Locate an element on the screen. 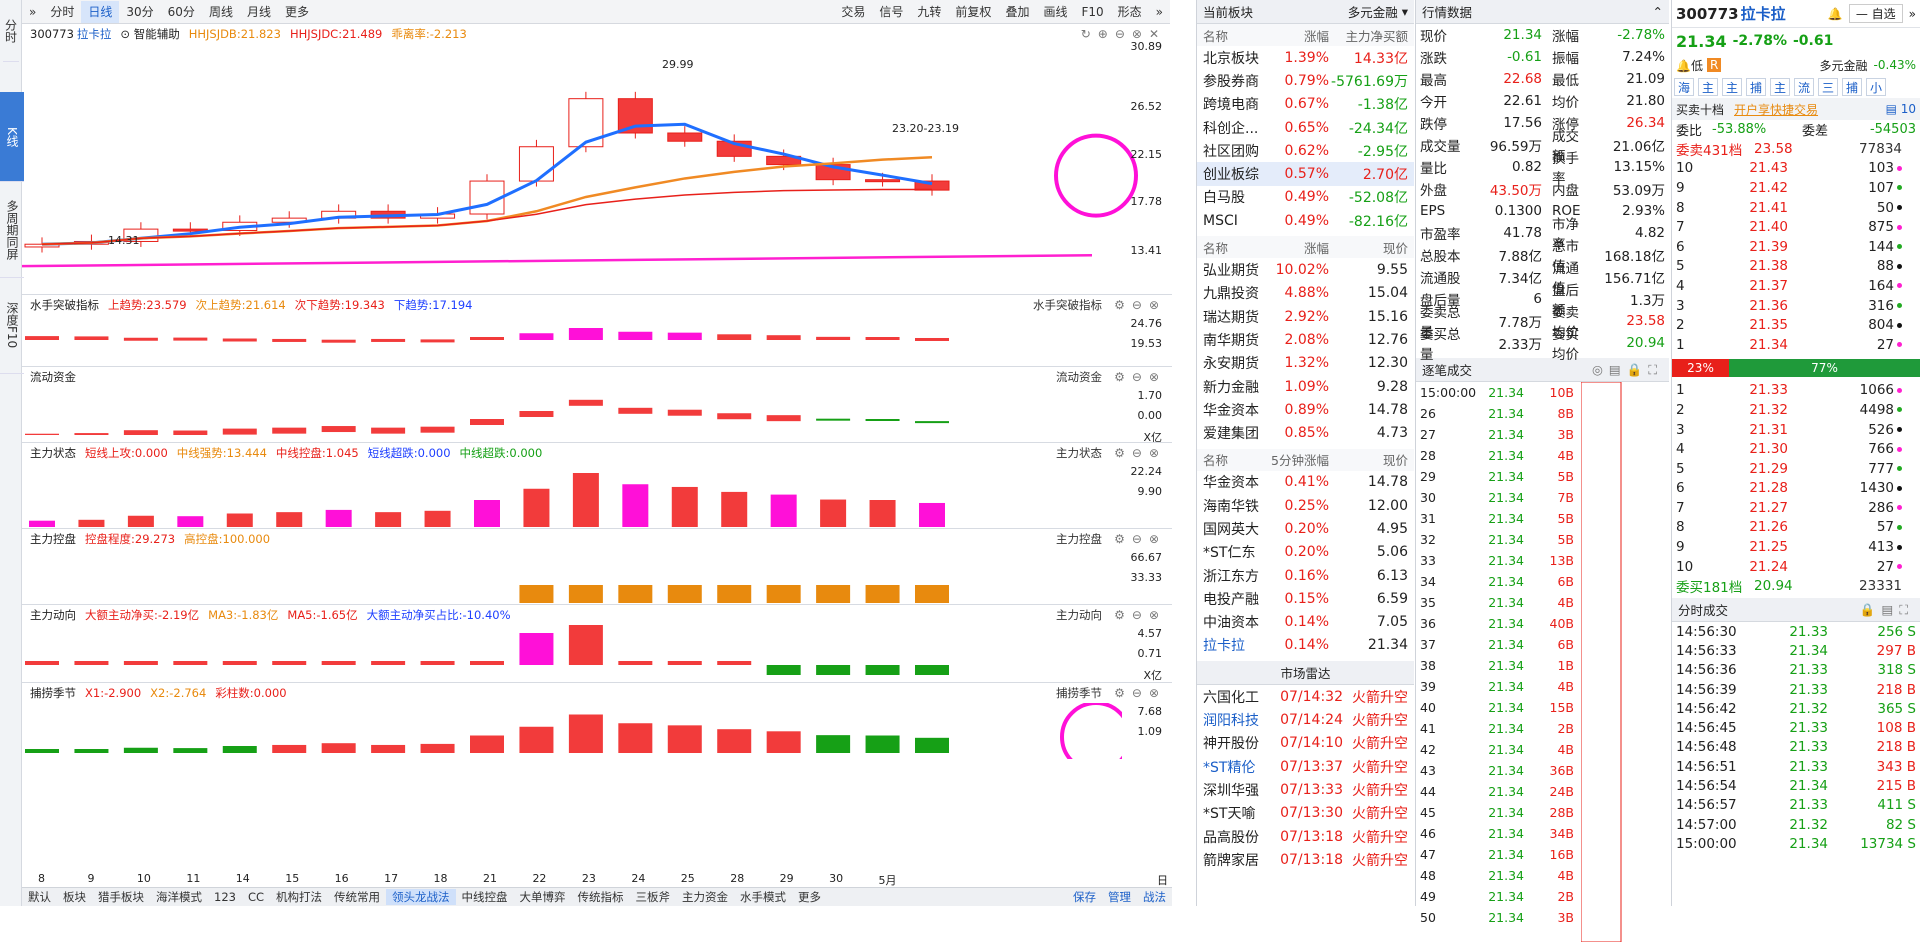 The width and height of the screenshot is (1920, 945). sector-row: MSCI 0.49% -82.16亿 is located at coordinates (1305, 221).